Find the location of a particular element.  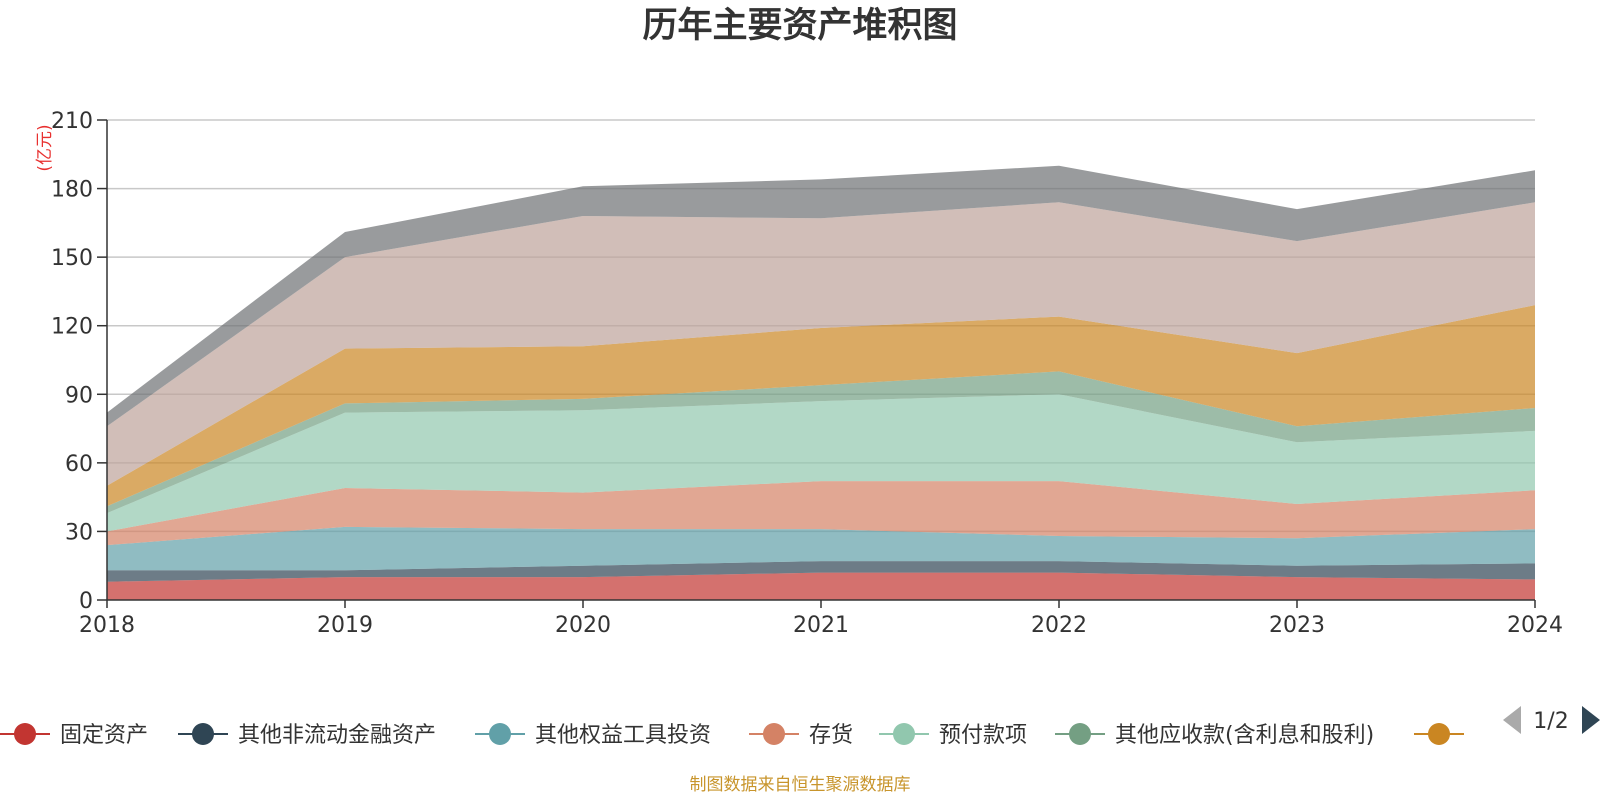

legend: 固定资产 其他非流动金融资产 其他权益工具投资 存货 预付款项 其他应收款(含利息和股利) is located at coordinates (732, 735).